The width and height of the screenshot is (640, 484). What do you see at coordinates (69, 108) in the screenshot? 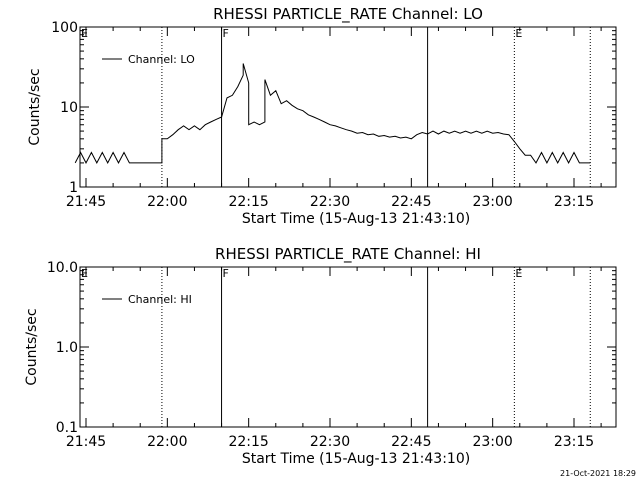
I see `y-tick-label: 10` at bounding box center [69, 108].